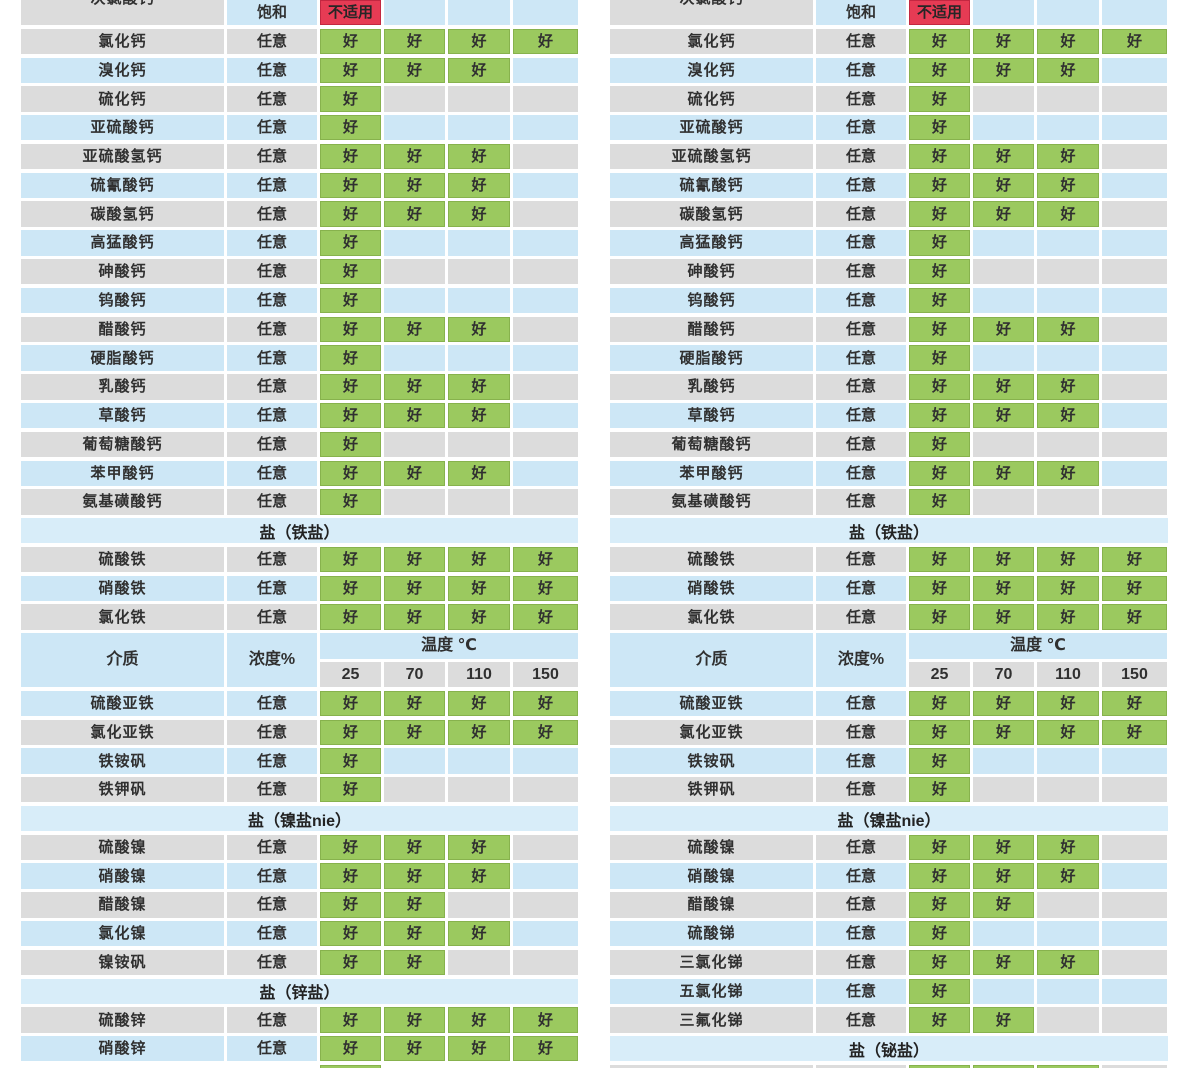  Describe the element at coordinates (711, 660) in the screenshot. I see `medium-column-header: 介质` at that location.